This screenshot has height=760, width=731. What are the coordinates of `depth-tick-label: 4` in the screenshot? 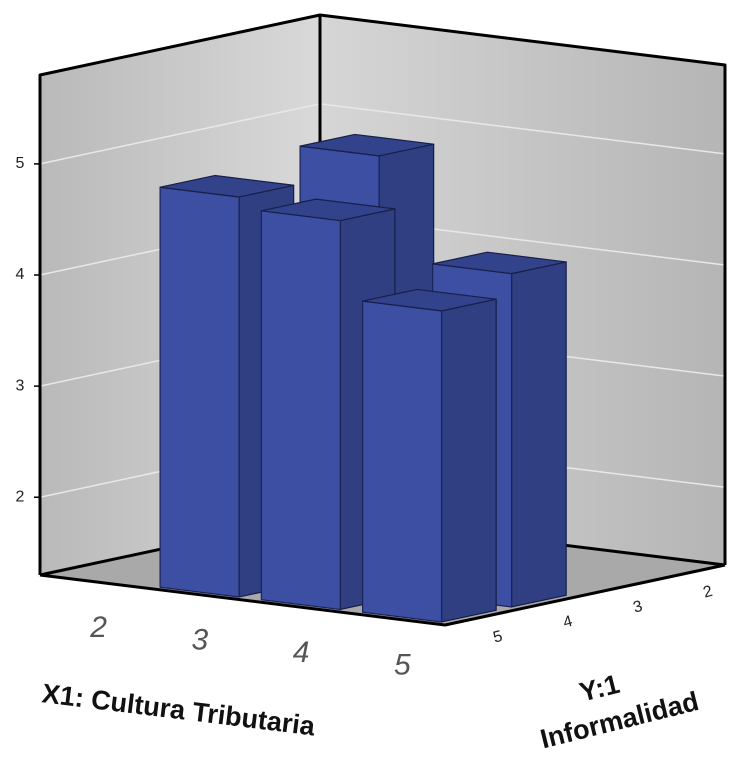 It's located at (567, 622).